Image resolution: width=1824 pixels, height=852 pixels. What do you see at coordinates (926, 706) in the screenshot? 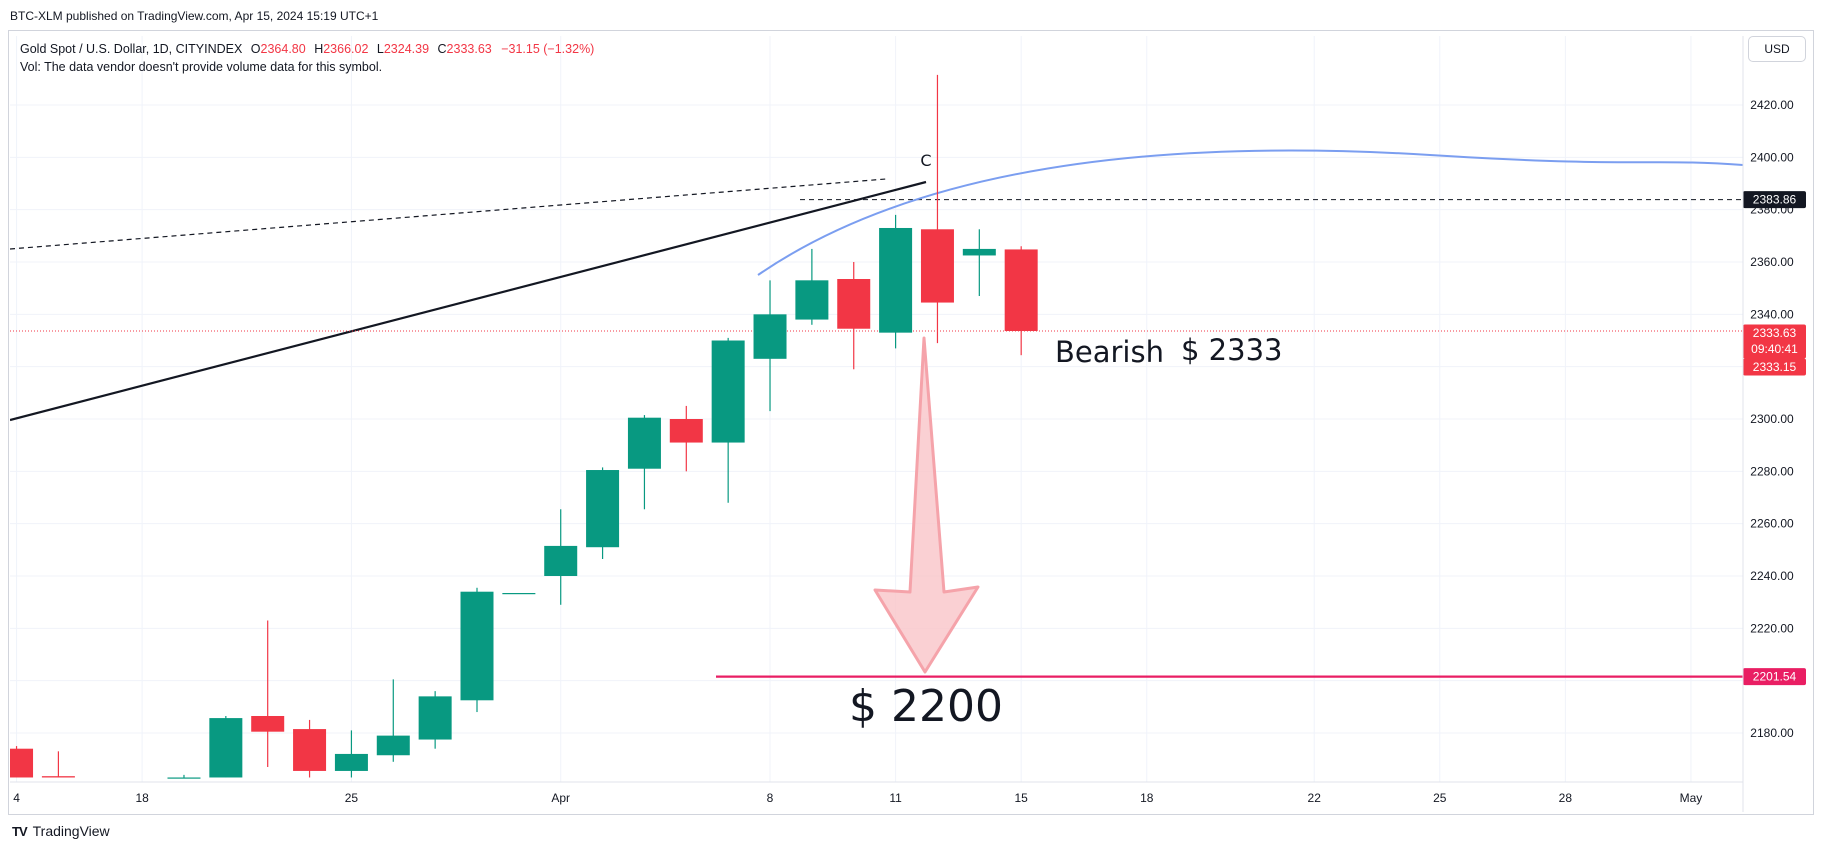
I see `target-down-label: $ 2200` at bounding box center [926, 706].